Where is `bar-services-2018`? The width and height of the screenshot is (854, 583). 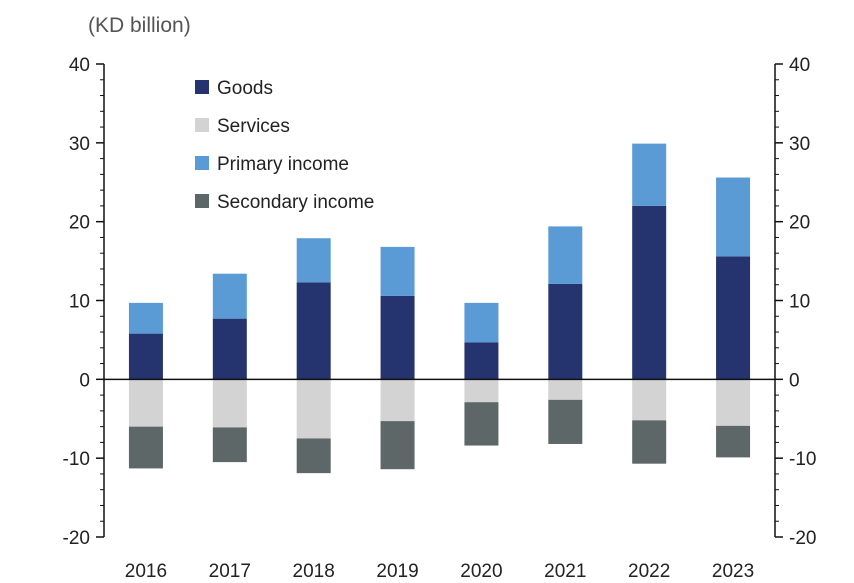
bar-services-2018 is located at coordinates (313, 409).